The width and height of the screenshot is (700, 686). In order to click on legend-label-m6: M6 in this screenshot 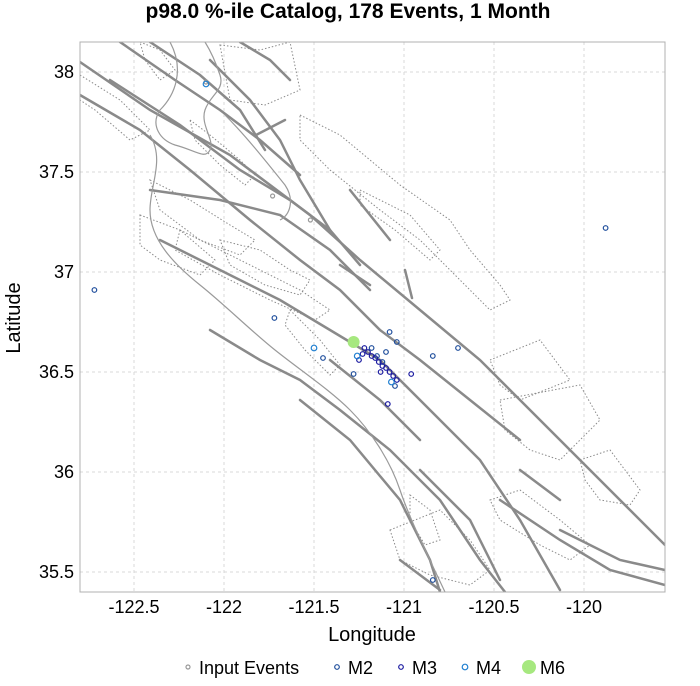, I will do `click(552, 668)`.